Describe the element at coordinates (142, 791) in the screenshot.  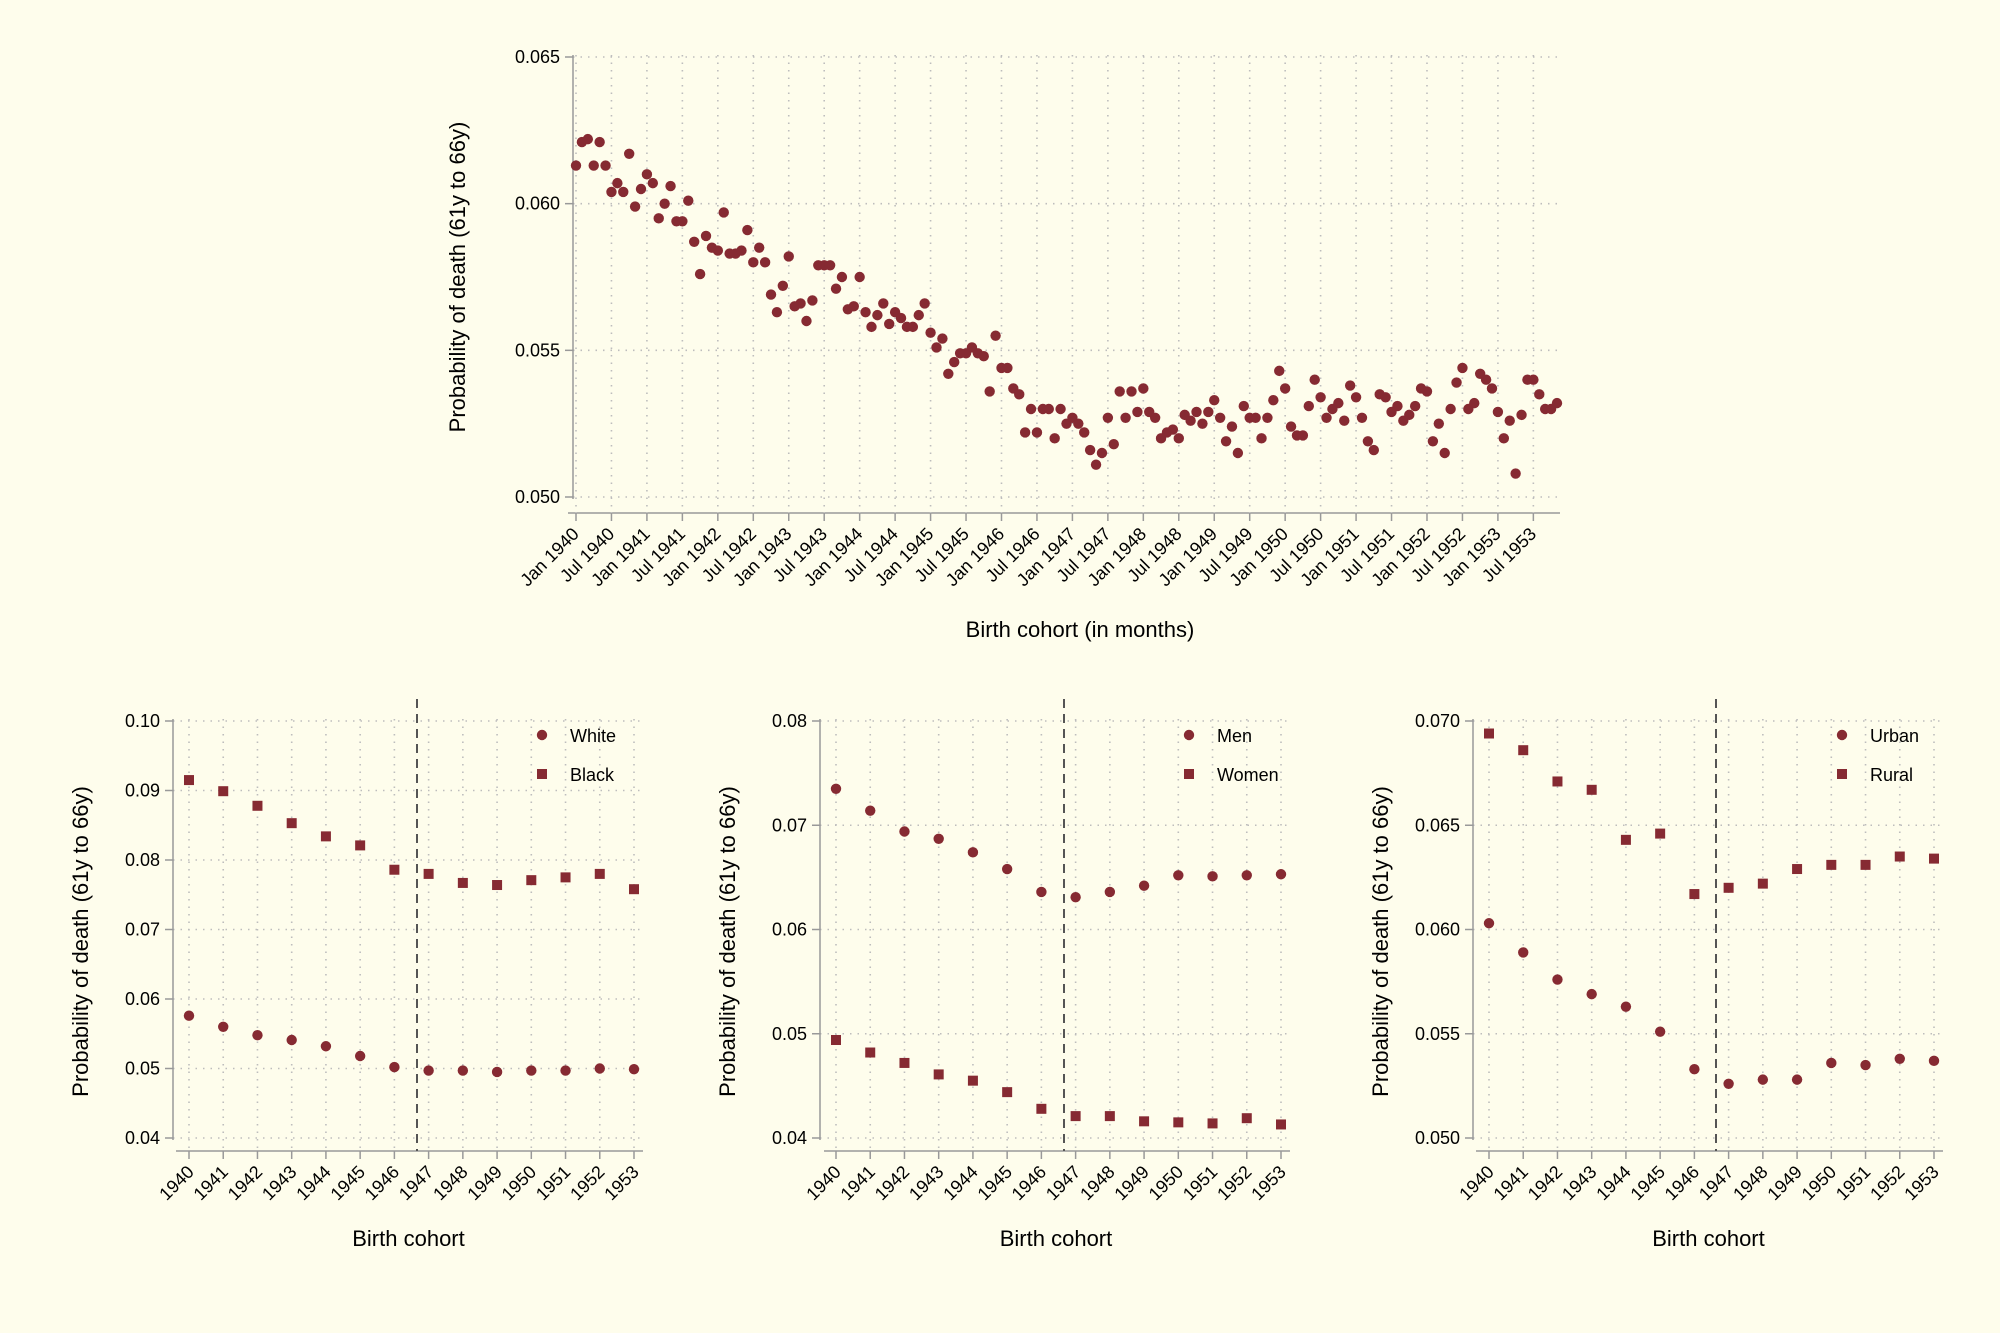
I see `y-tick-label: 0.09` at that location.